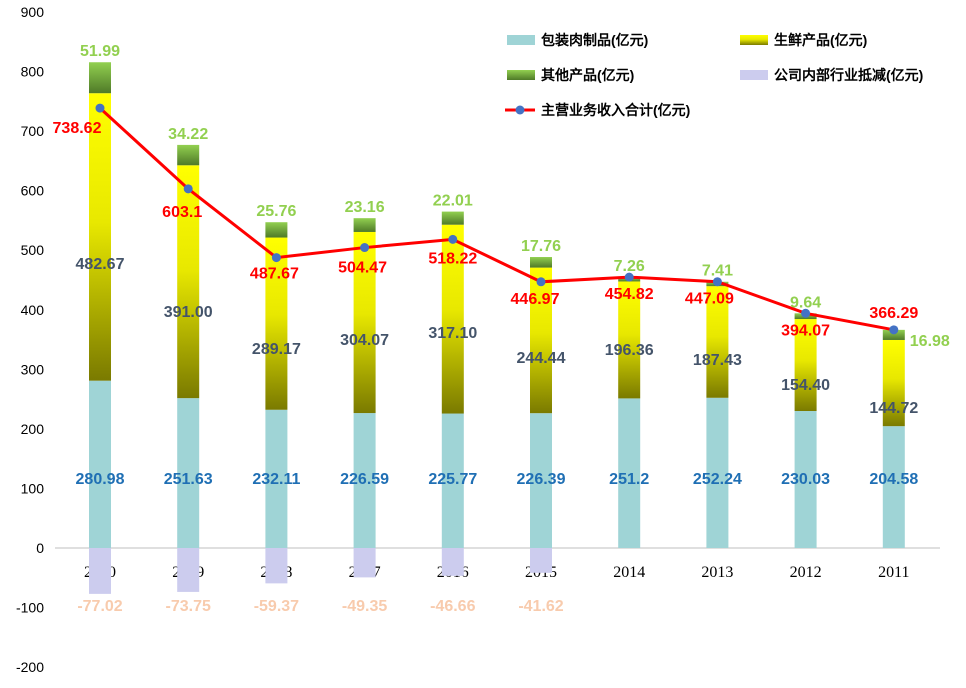  What do you see at coordinates (33, 131) in the screenshot?
I see `y-tick-label: 700` at bounding box center [33, 131].